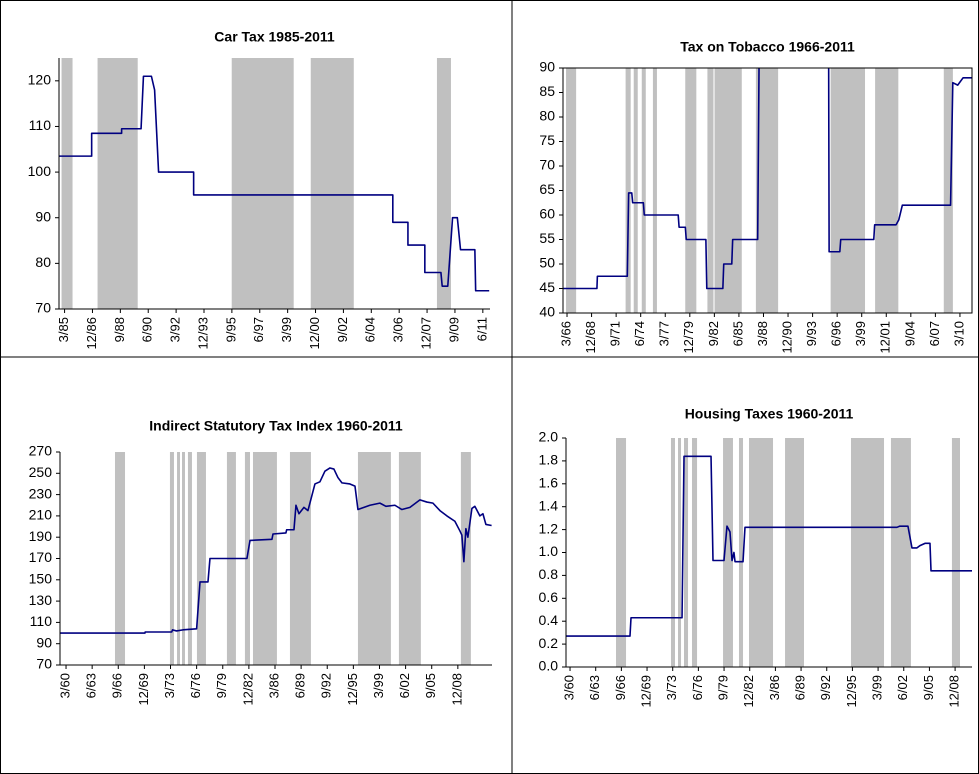 This screenshot has width=979, height=774. I want to click on y-tick-label: 65, so click(547, 189).